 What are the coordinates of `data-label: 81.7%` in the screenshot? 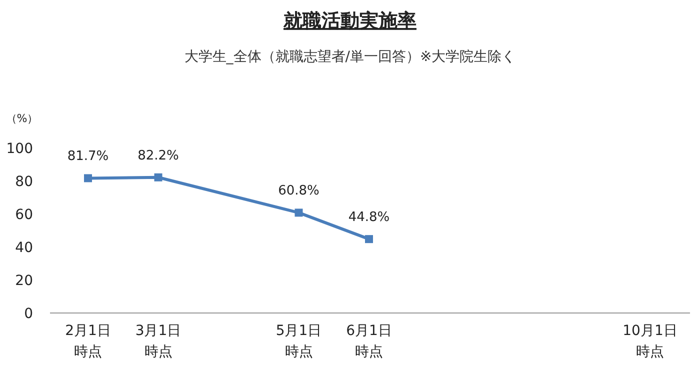 It's located at (88, 156).